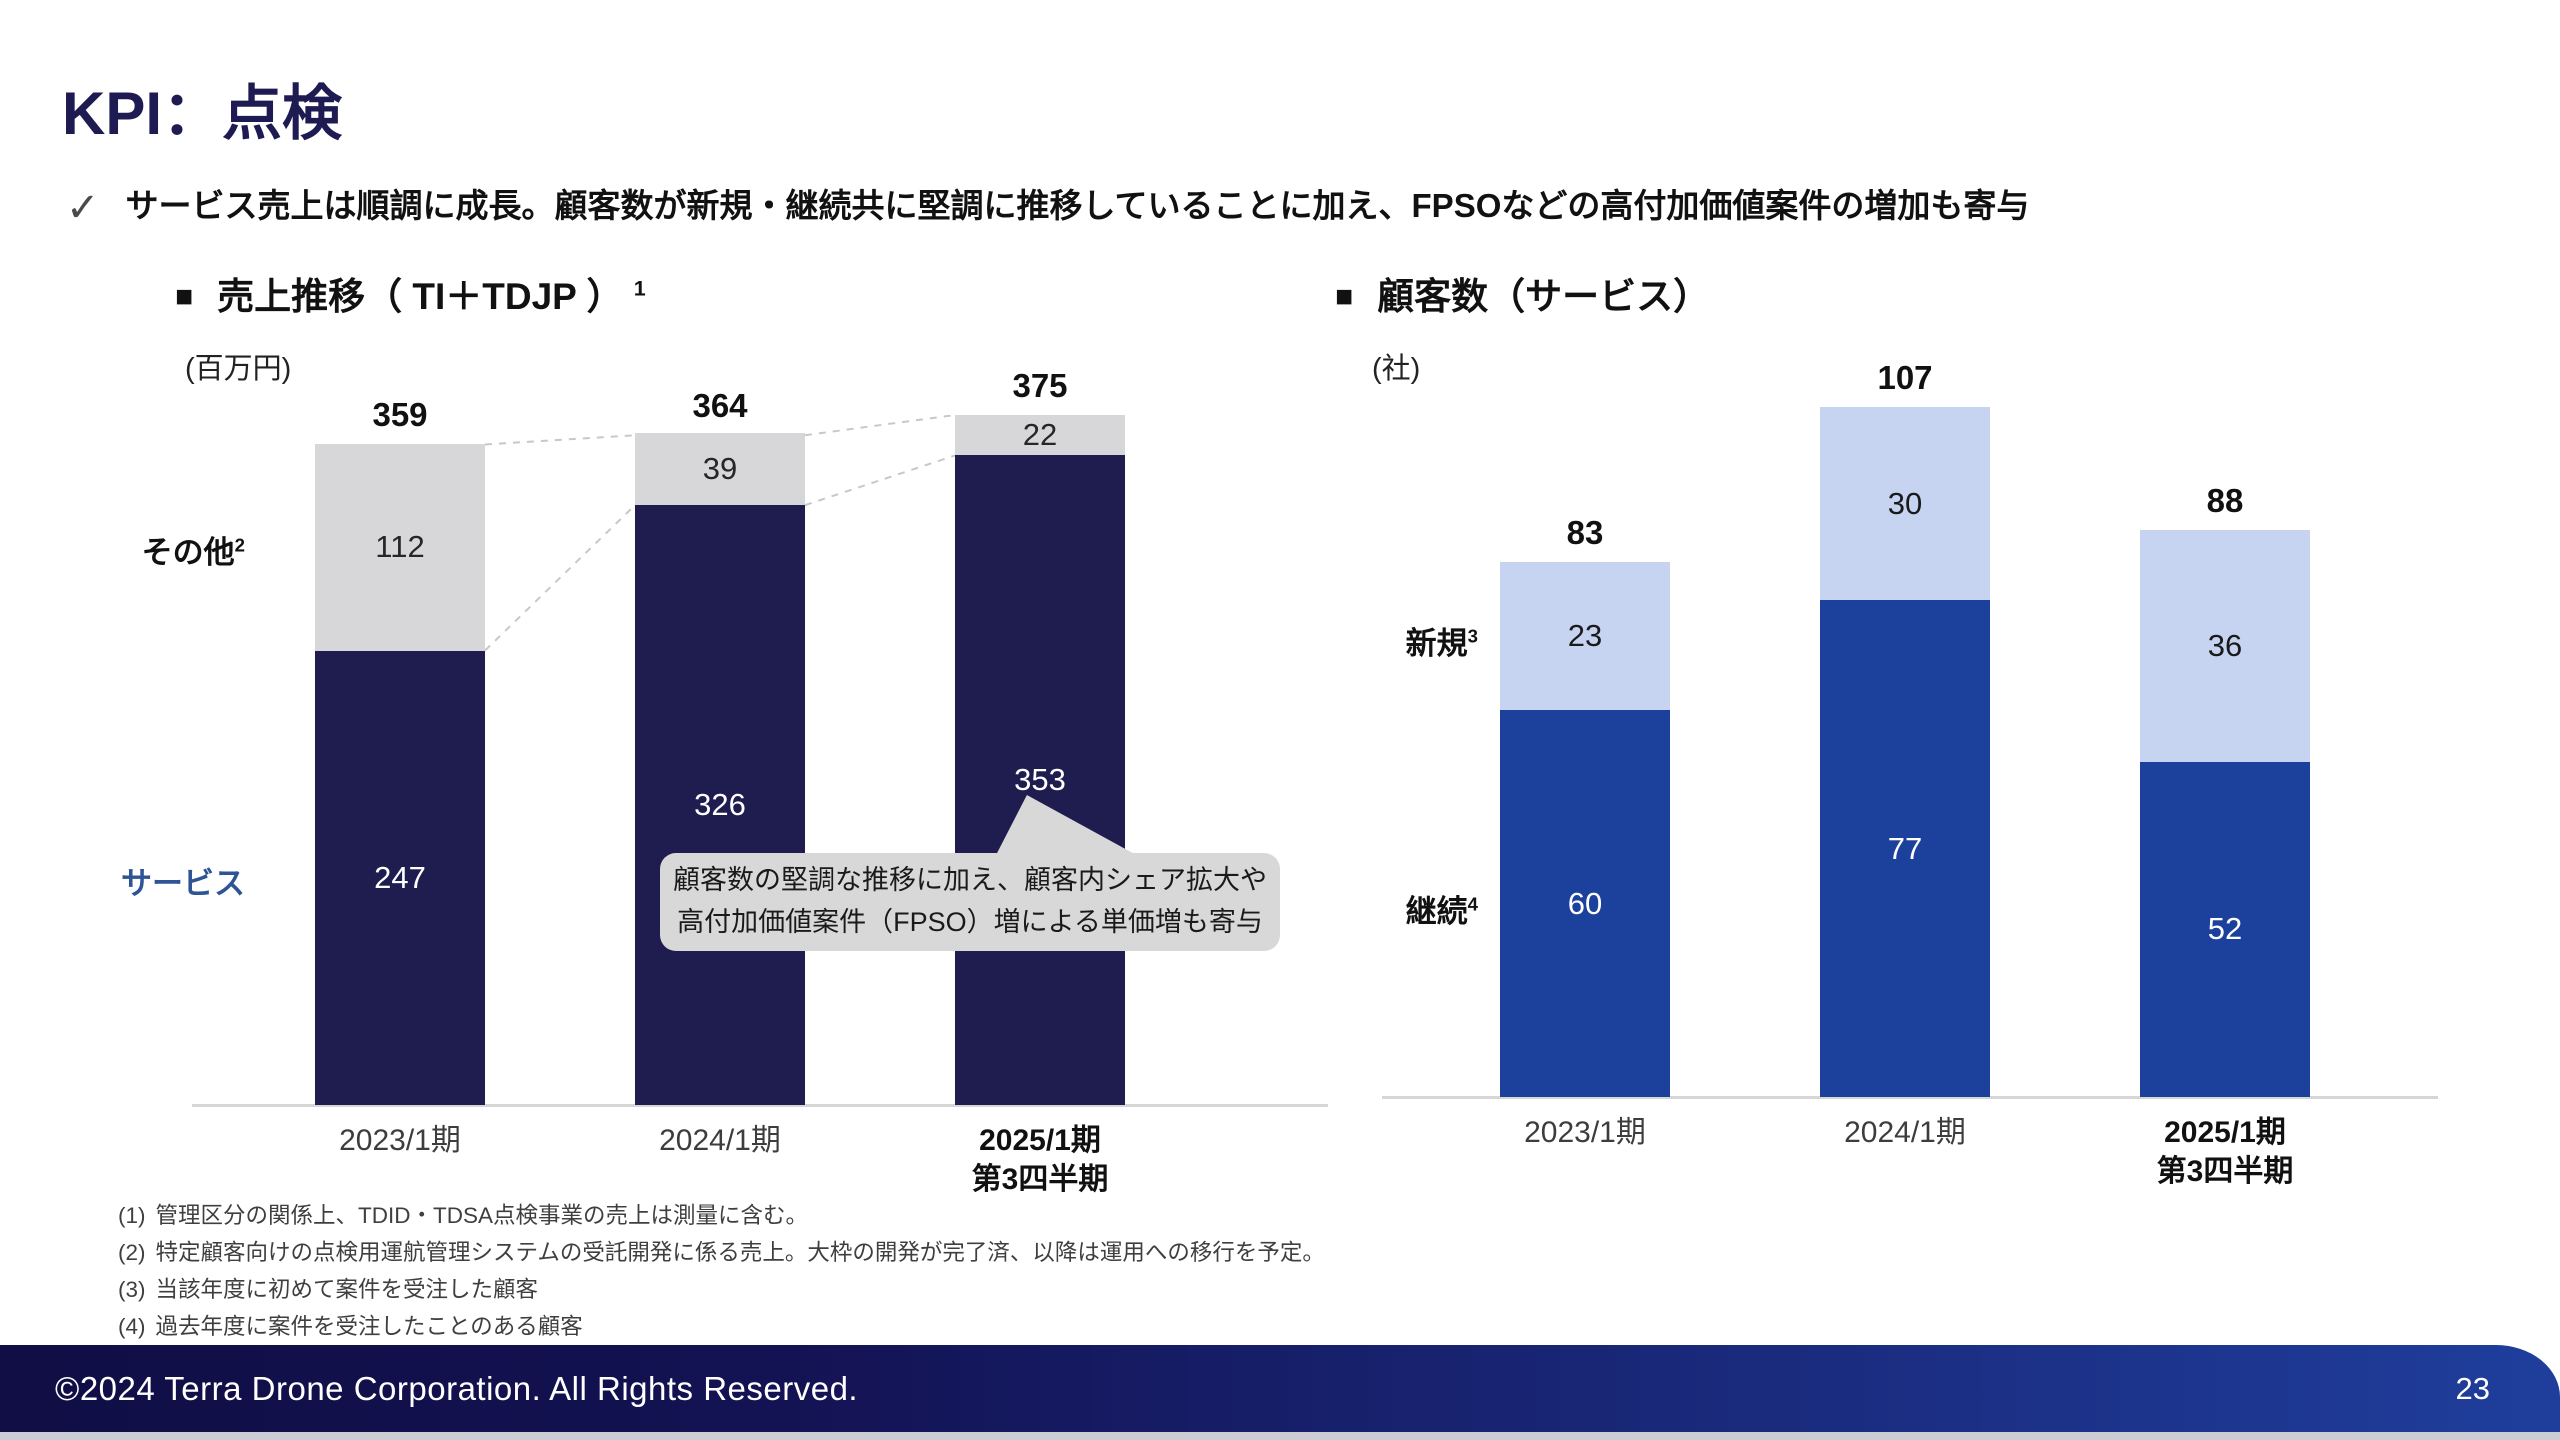 This screenshot has height=1440, width=2560. Describe the element at coordinates (132, 1326) in the screenshot. I see `footnote-4-num: (4)` at that location.